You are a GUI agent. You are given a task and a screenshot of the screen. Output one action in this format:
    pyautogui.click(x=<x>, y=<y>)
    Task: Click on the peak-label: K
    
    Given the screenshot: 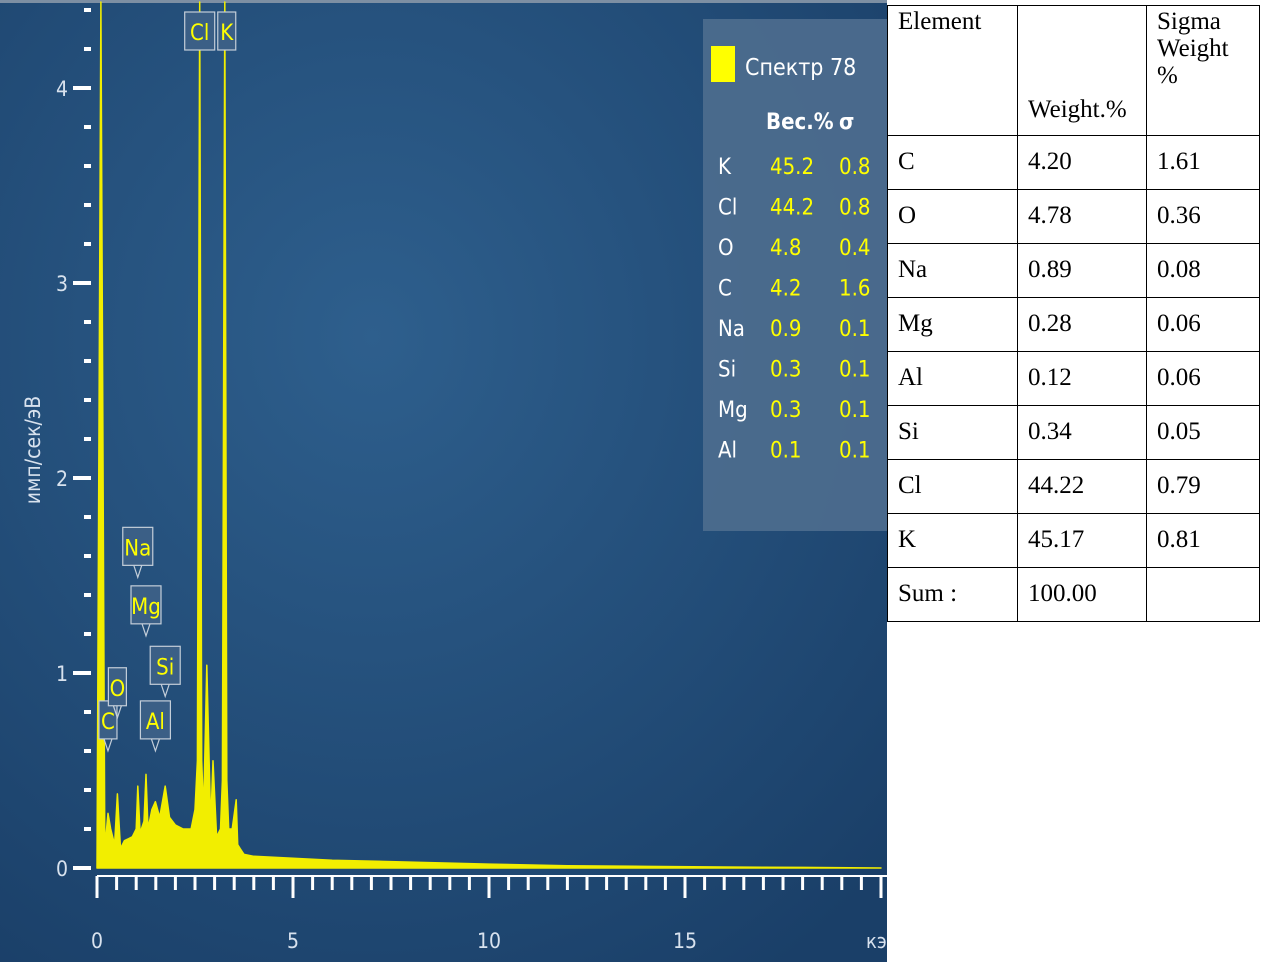 What is the action you would take?
    pyautogui.click(x=227, y=33)
    